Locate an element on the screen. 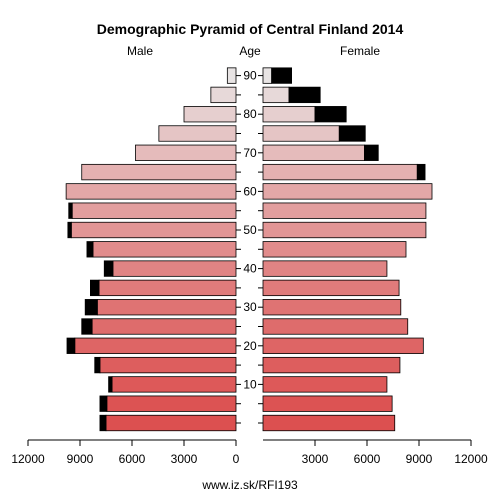  x-tick-label: 0 is located at coordinates (236, 459).